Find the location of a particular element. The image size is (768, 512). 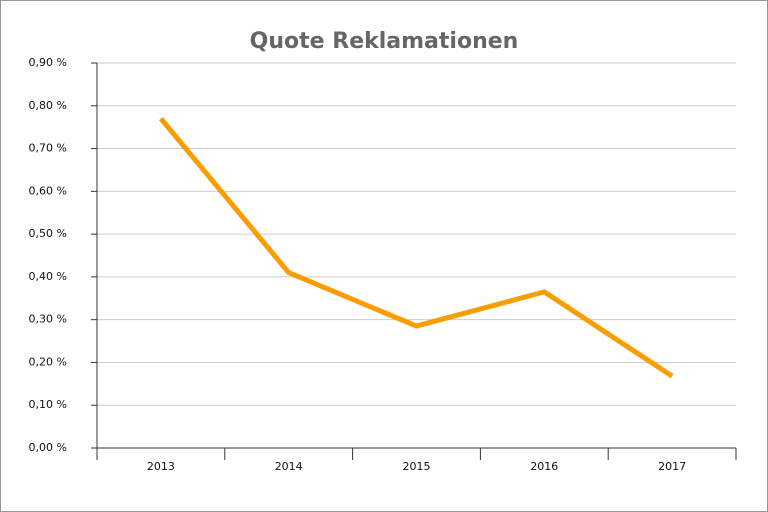

y-tick-label: 0,90 % is located at coordinates (48, 62).